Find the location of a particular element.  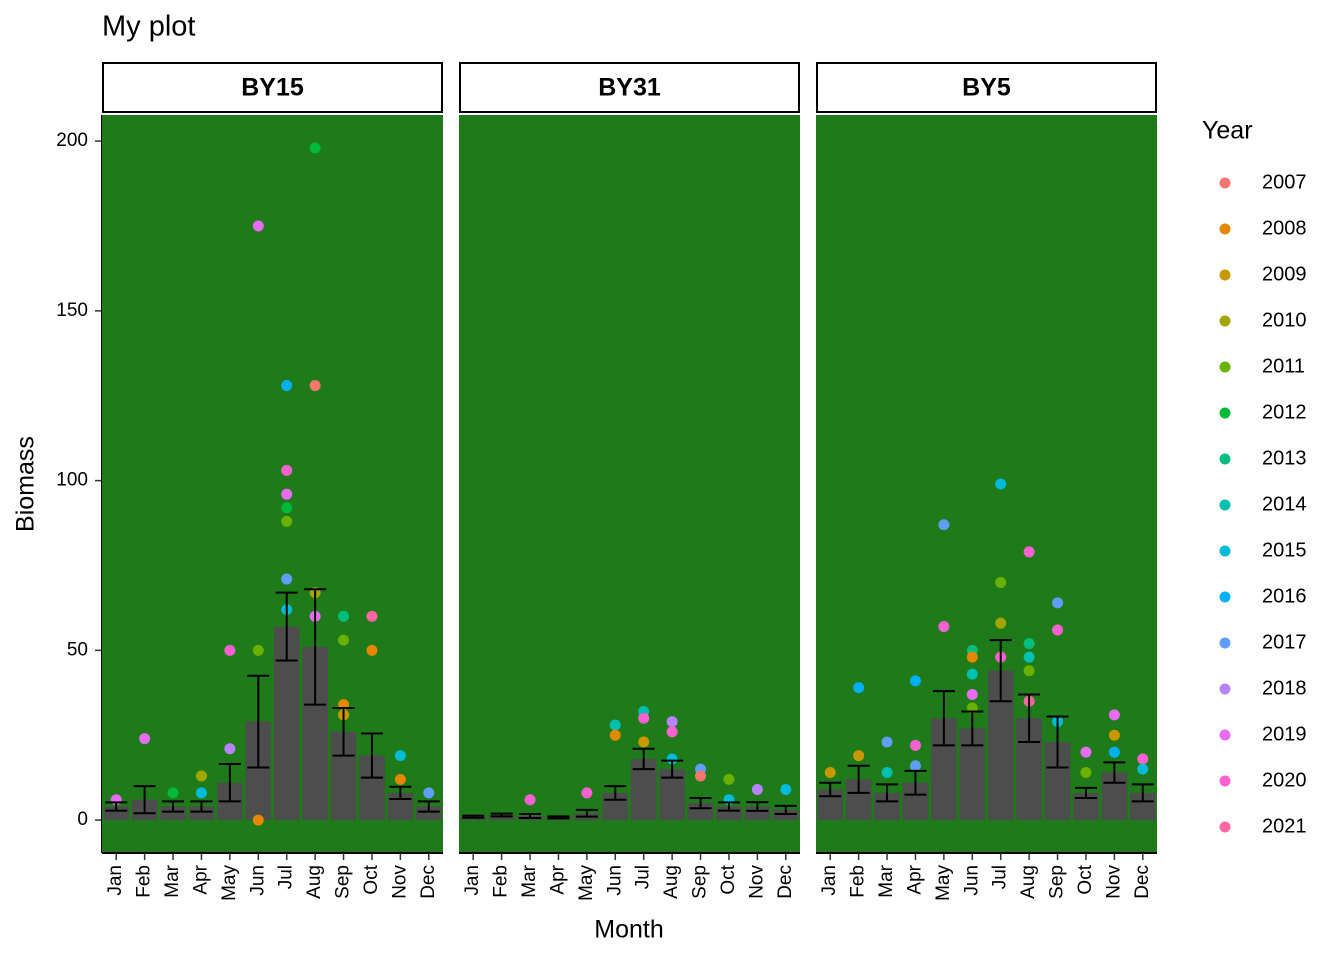

legend-label: 2012 is located at coordinates (1284, 412).